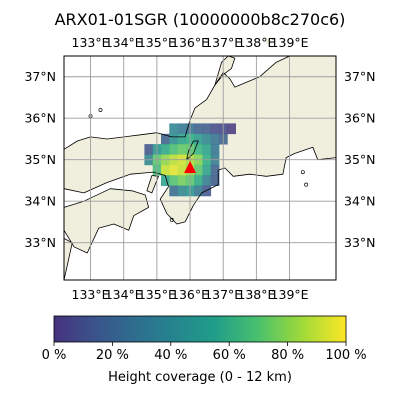 The width and height of the screenshot is (400, 400). What do you see at coordinates (124, 294) in the screenshot?
I see `lon-tick-label-bottom: 134°E` at bounding box center [124, 294].